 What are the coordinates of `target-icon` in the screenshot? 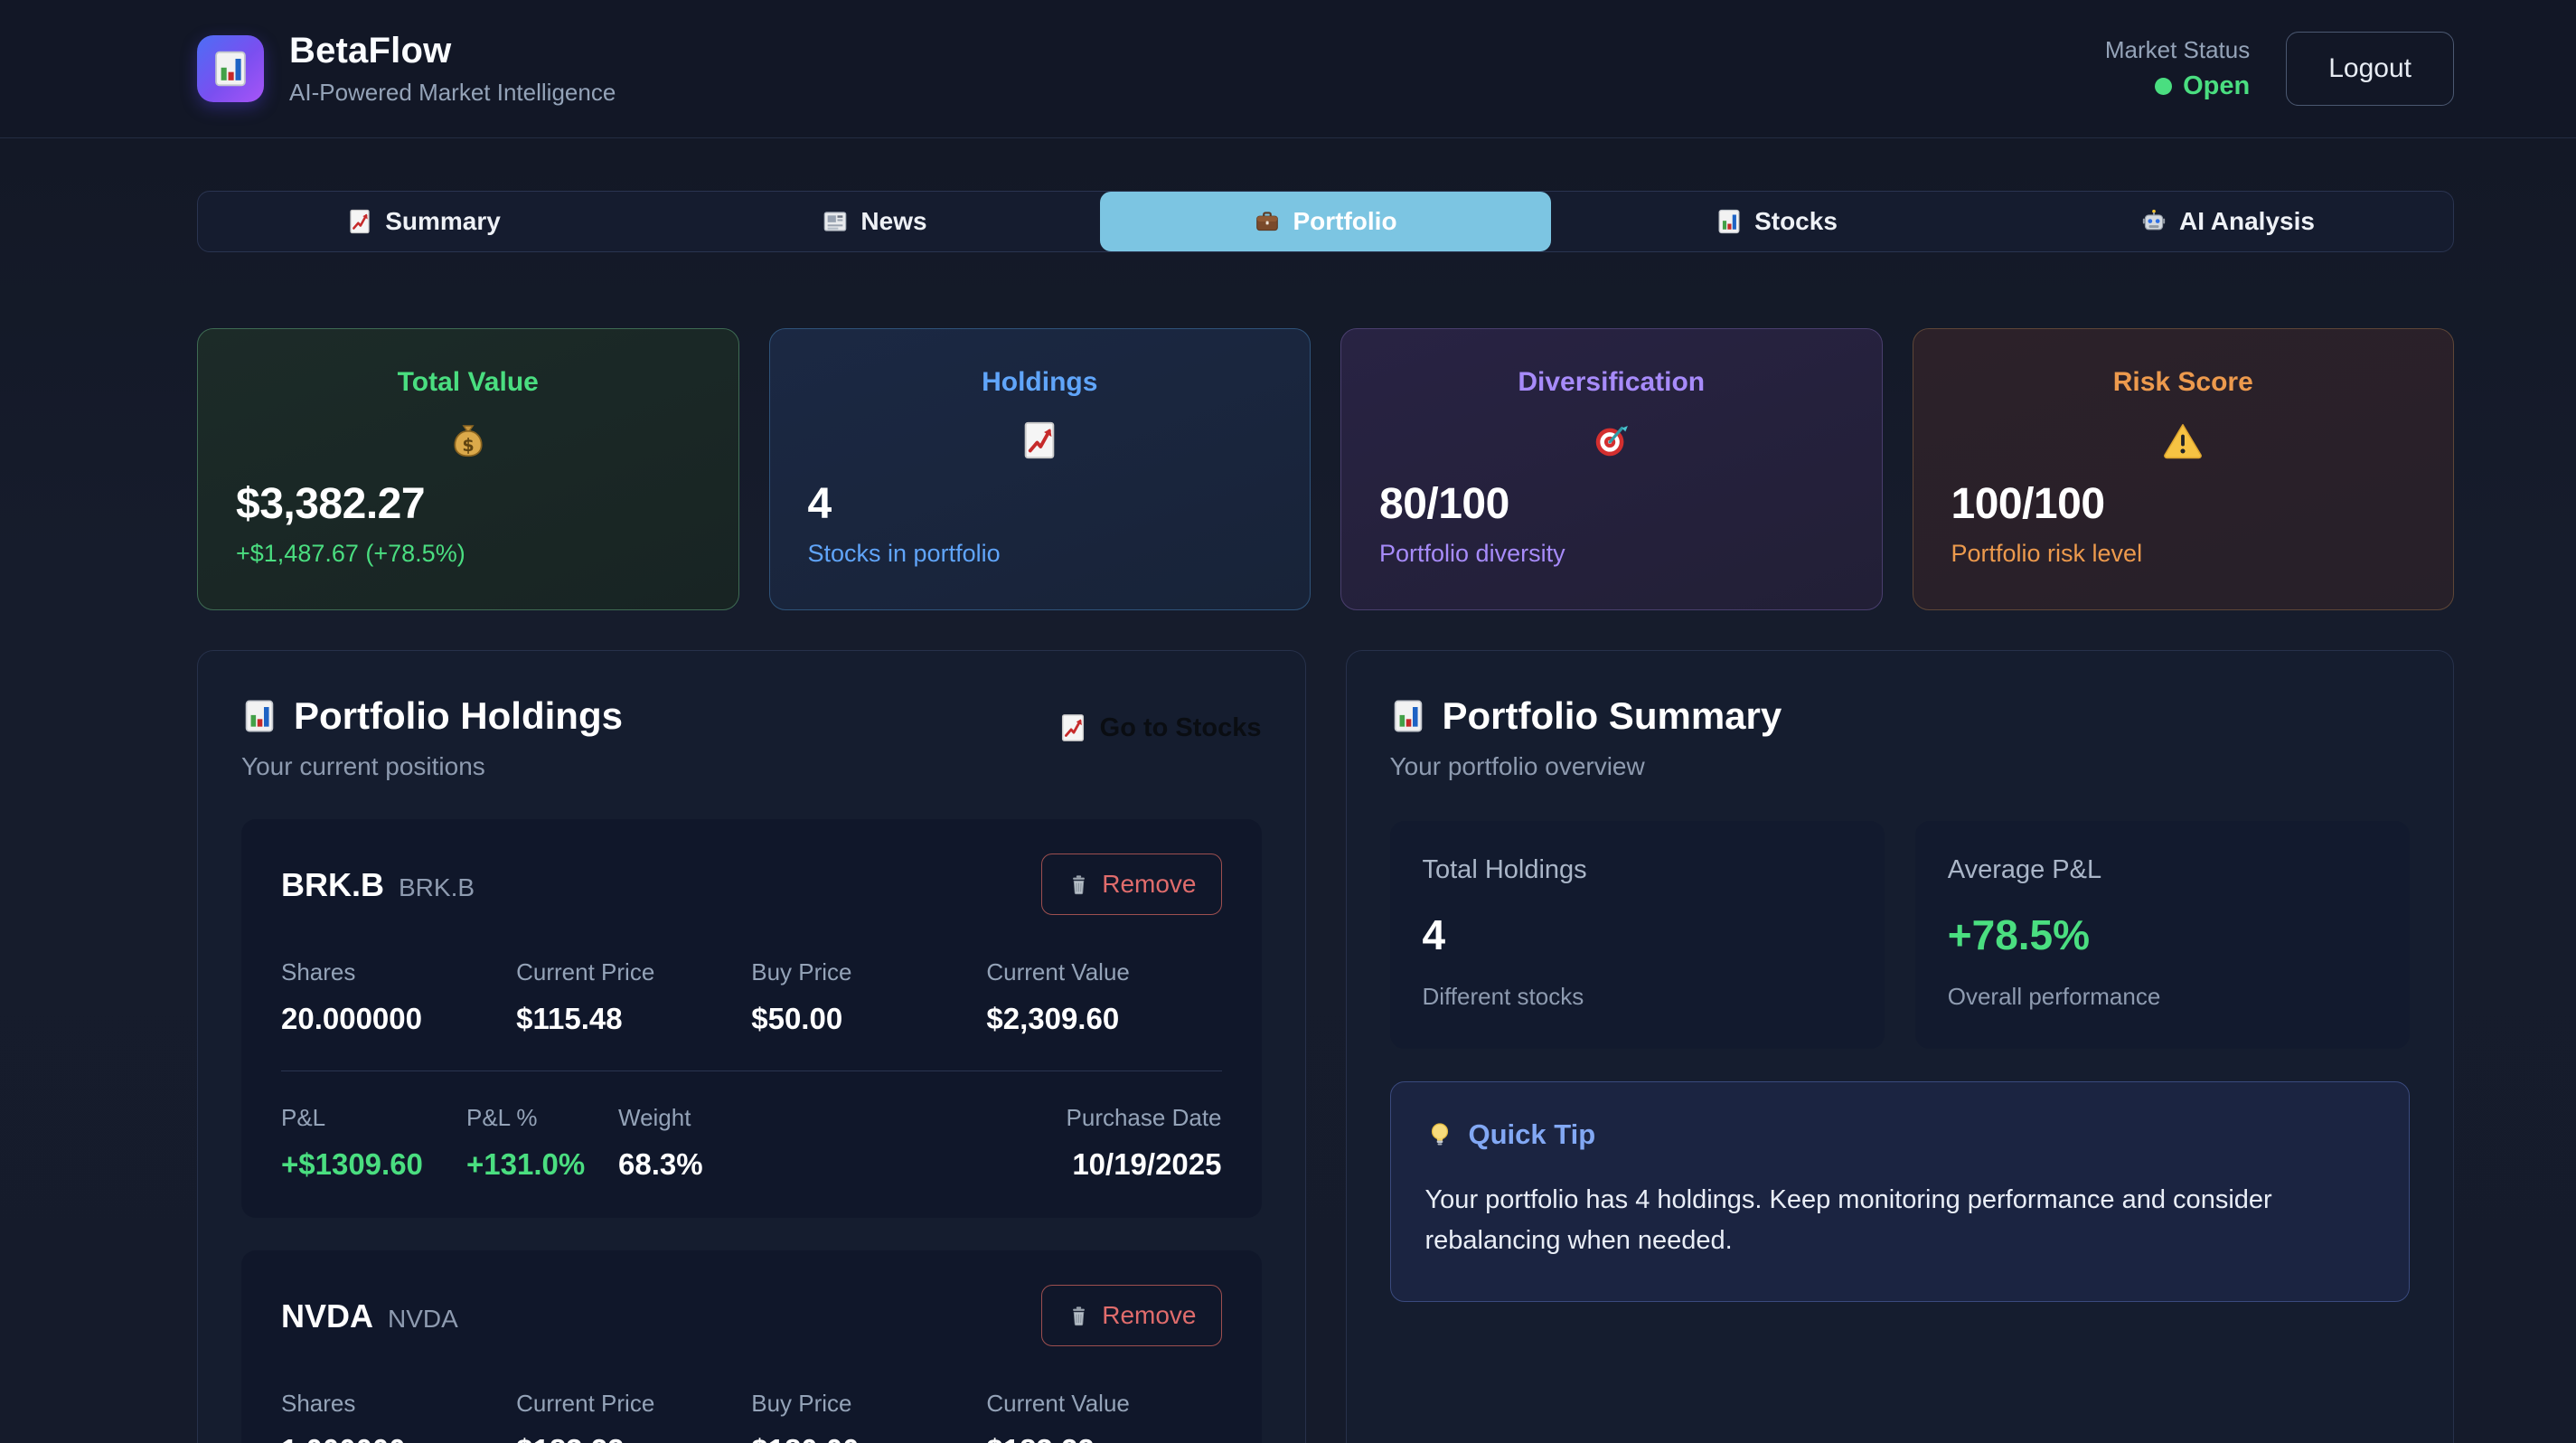 It's located at (1611, 440).